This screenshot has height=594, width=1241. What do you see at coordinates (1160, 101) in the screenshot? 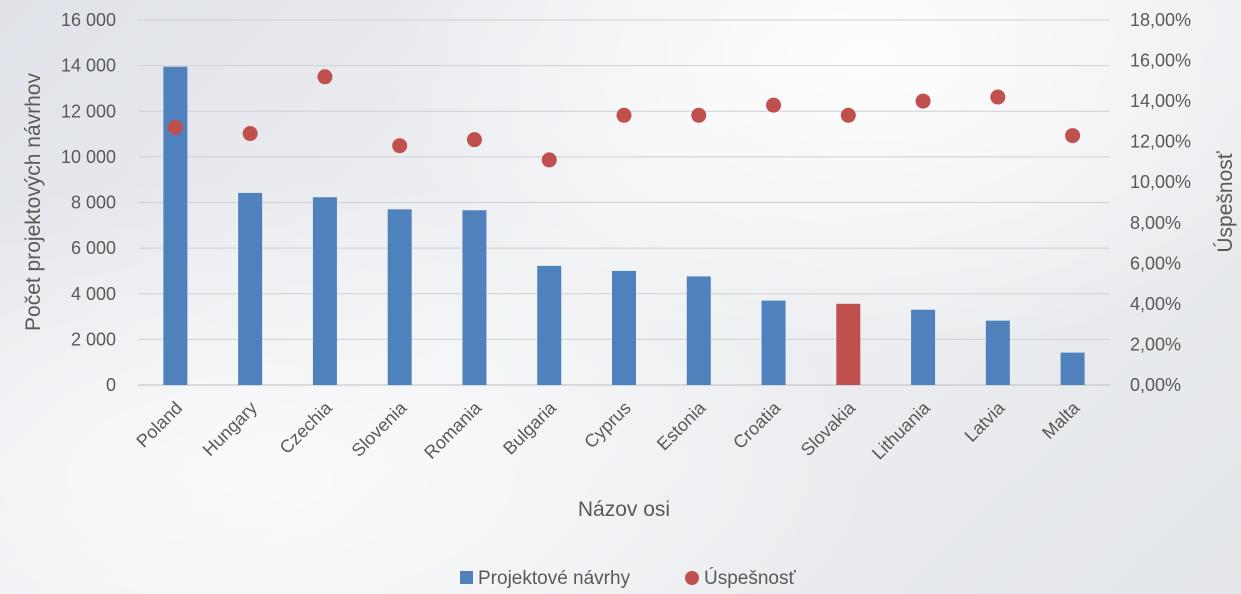
I see `y2-tick-label: 14,00%` at bounding box center [1160, 101].